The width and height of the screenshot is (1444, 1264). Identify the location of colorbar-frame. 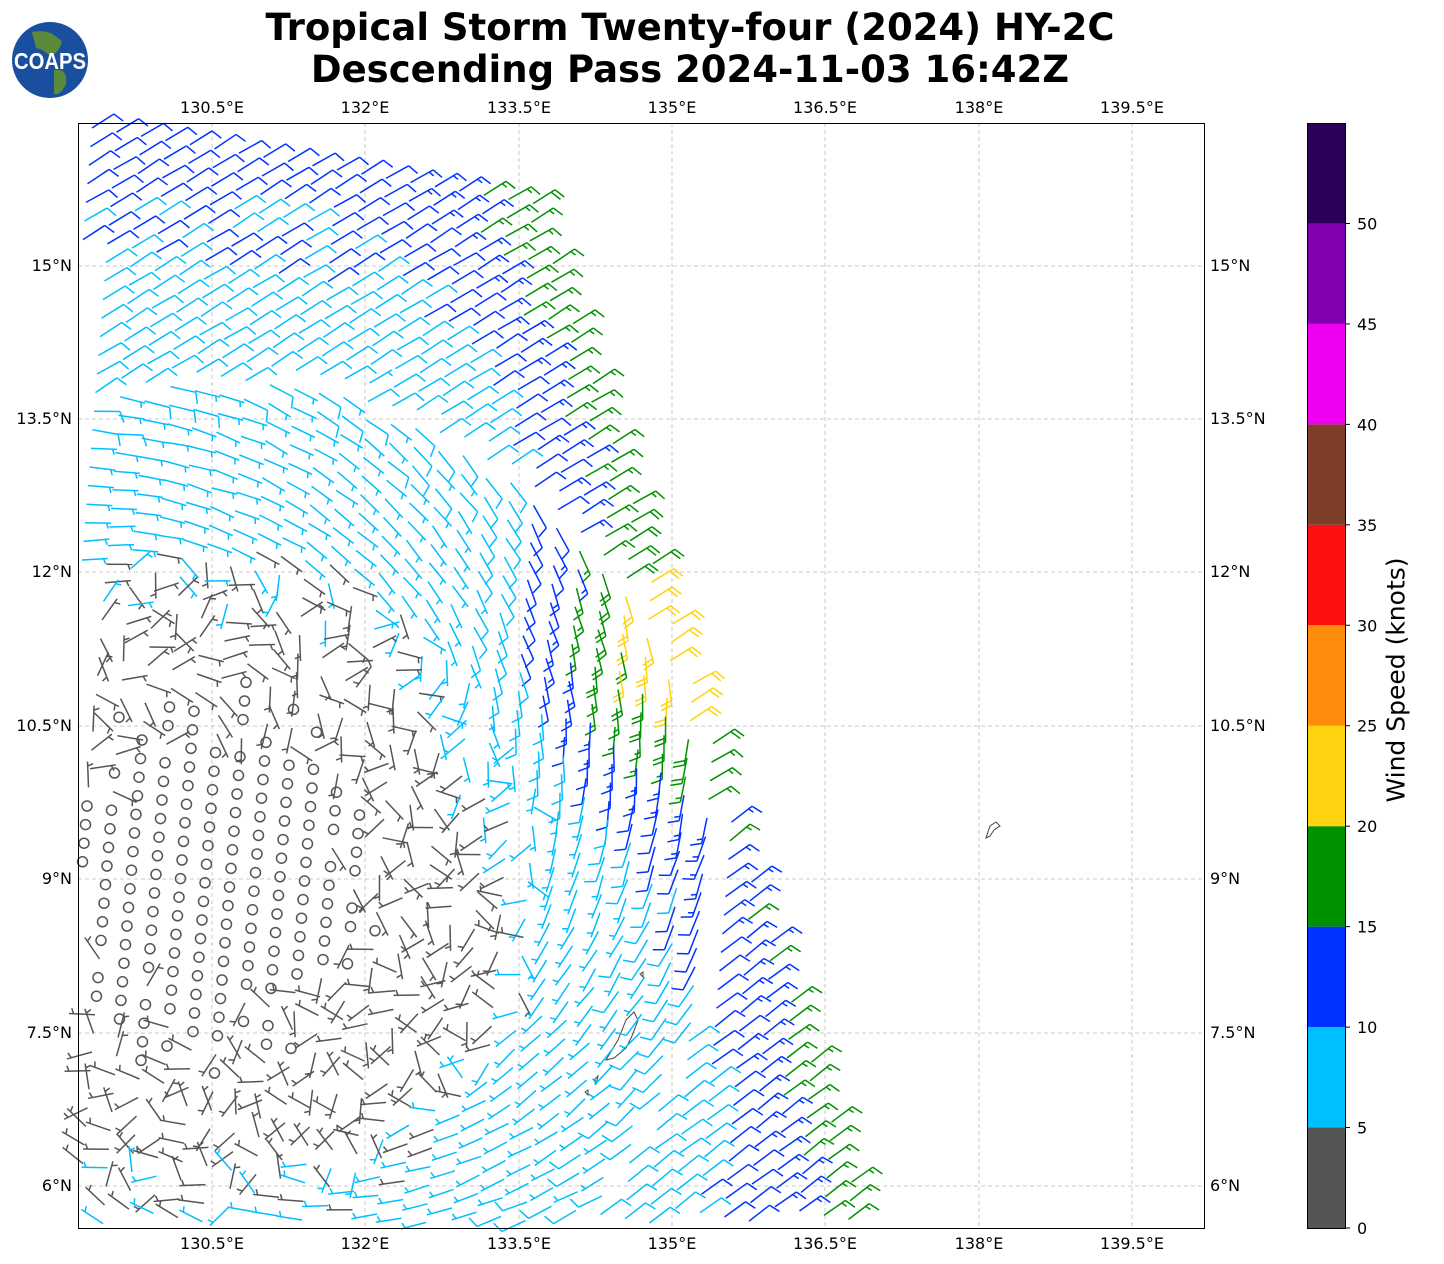
(1326, 676).